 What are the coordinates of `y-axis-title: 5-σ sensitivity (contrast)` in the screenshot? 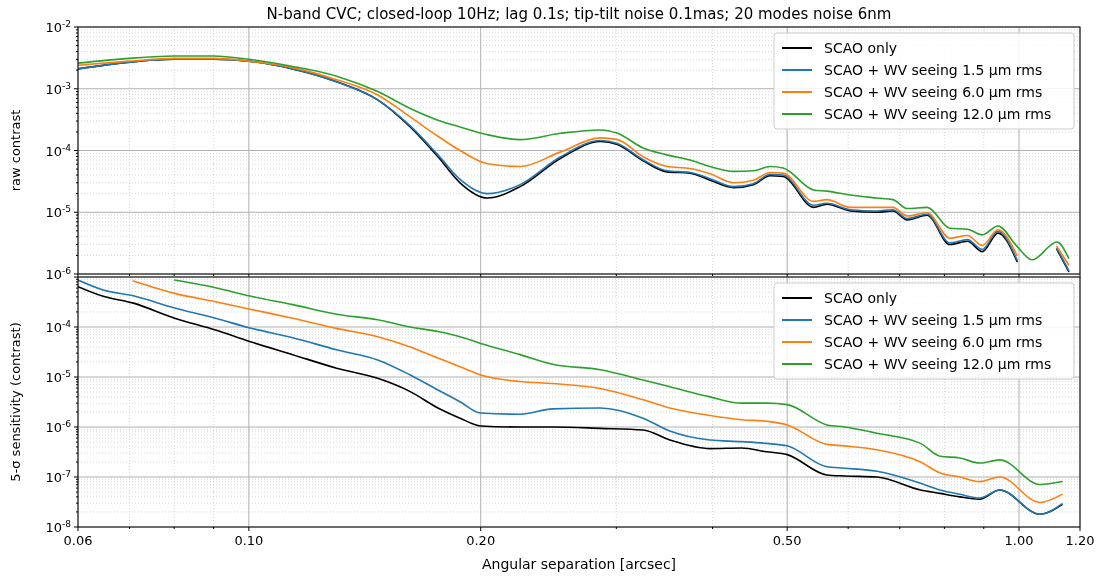 It's located at (15, 402).